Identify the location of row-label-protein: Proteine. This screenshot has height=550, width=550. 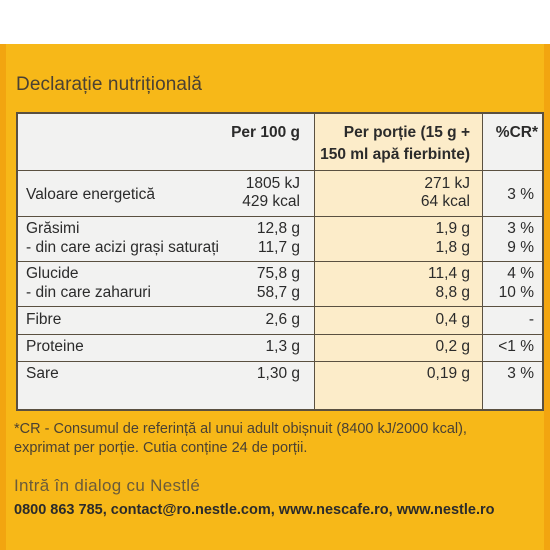
(55, 346).